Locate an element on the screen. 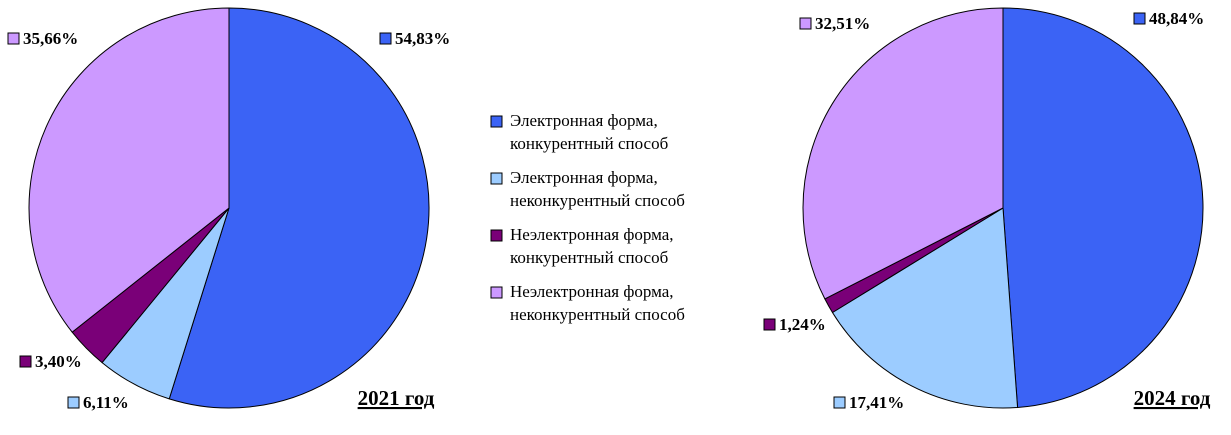  data-label: 54,83% is located at coordinates (422, 38).